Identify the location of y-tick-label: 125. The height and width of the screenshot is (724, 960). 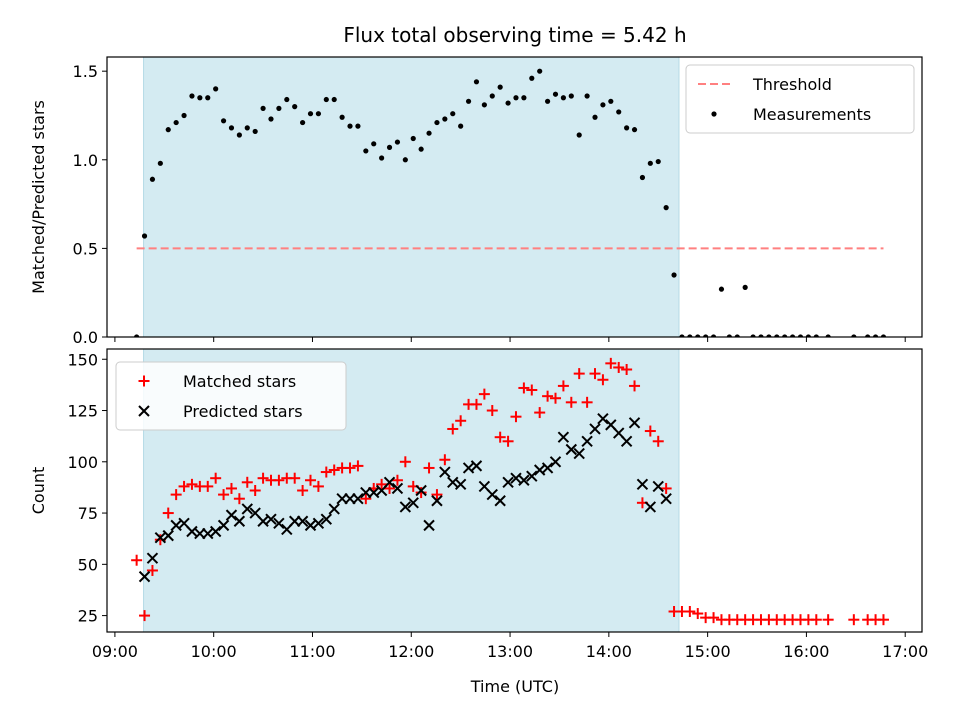
(82, 411).